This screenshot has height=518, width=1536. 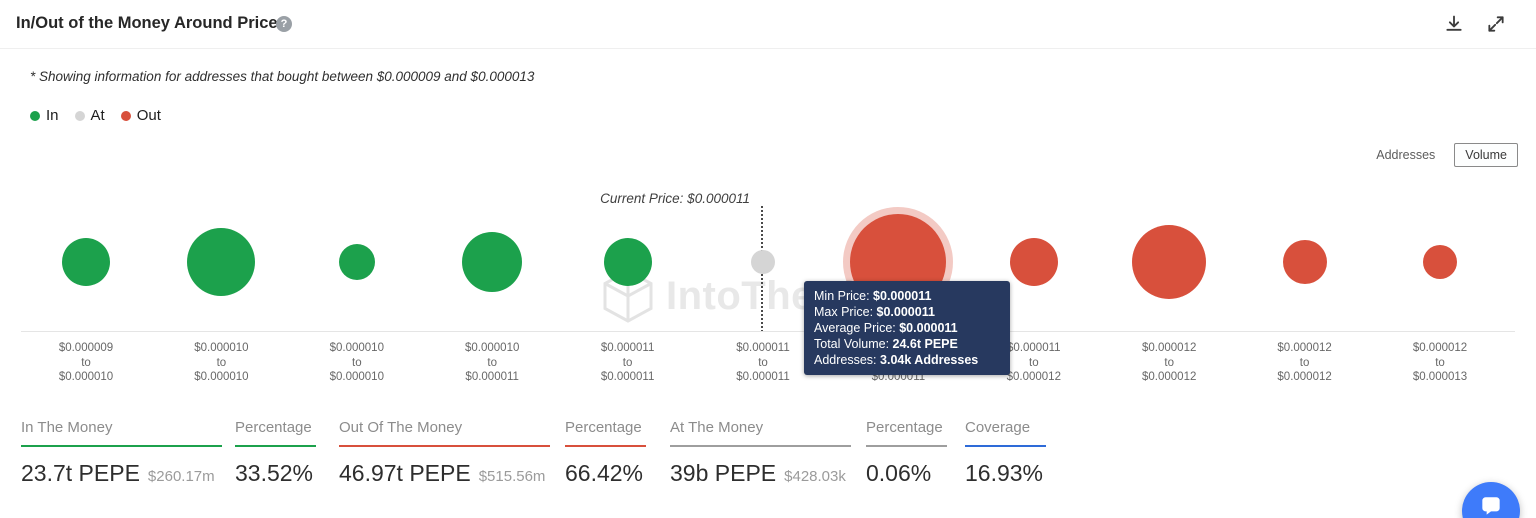 I want to click on x-axis-label-1: $0.000010 to $0.000010, so click(x=221, y=362).